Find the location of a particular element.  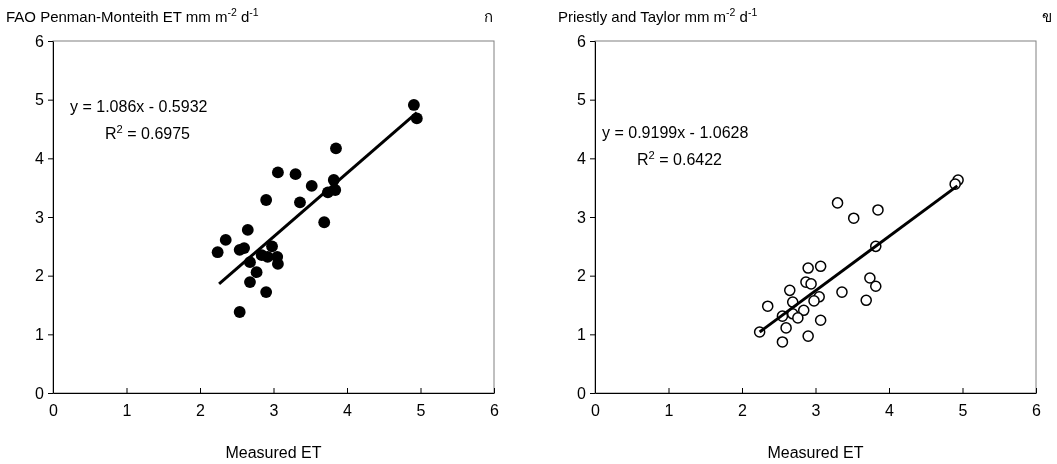

chart-title: Priestly and Taylor mm m$^{-2}$ d$^{-1}$ is located at coordinates (658, 15).